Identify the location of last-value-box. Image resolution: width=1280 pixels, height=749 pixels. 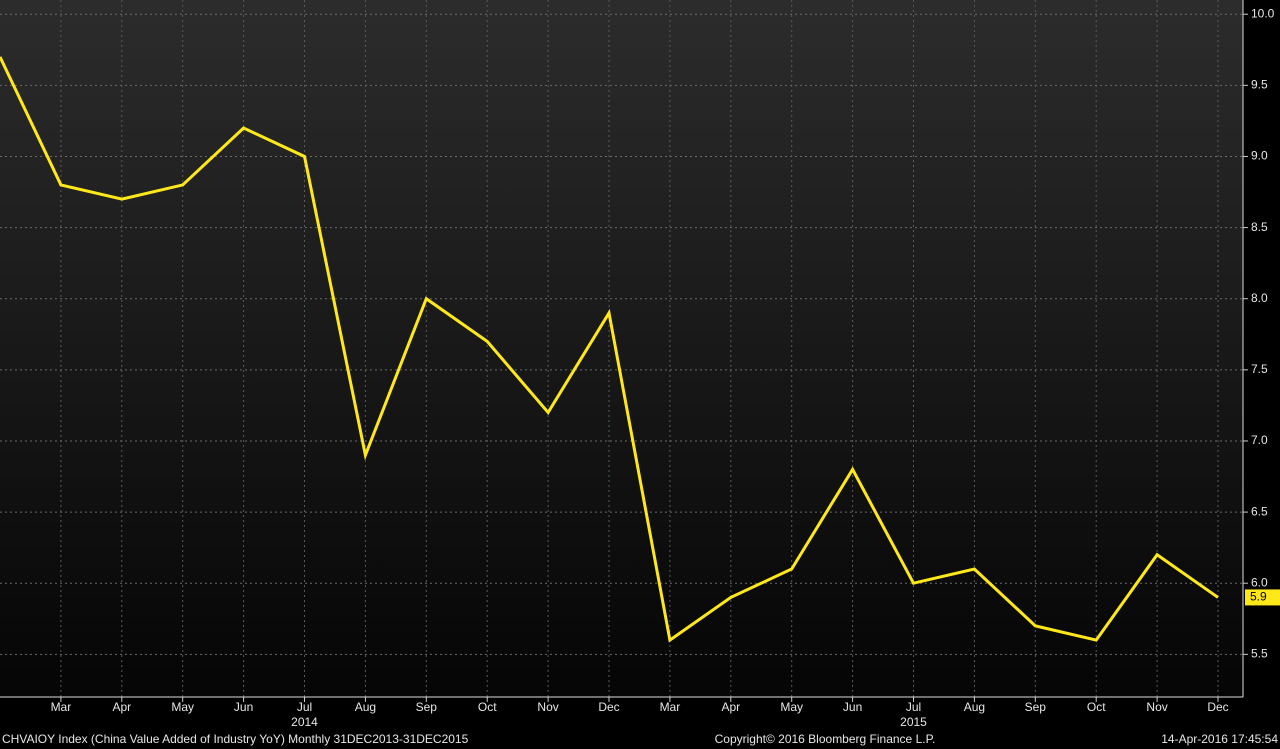
(1262, 597).